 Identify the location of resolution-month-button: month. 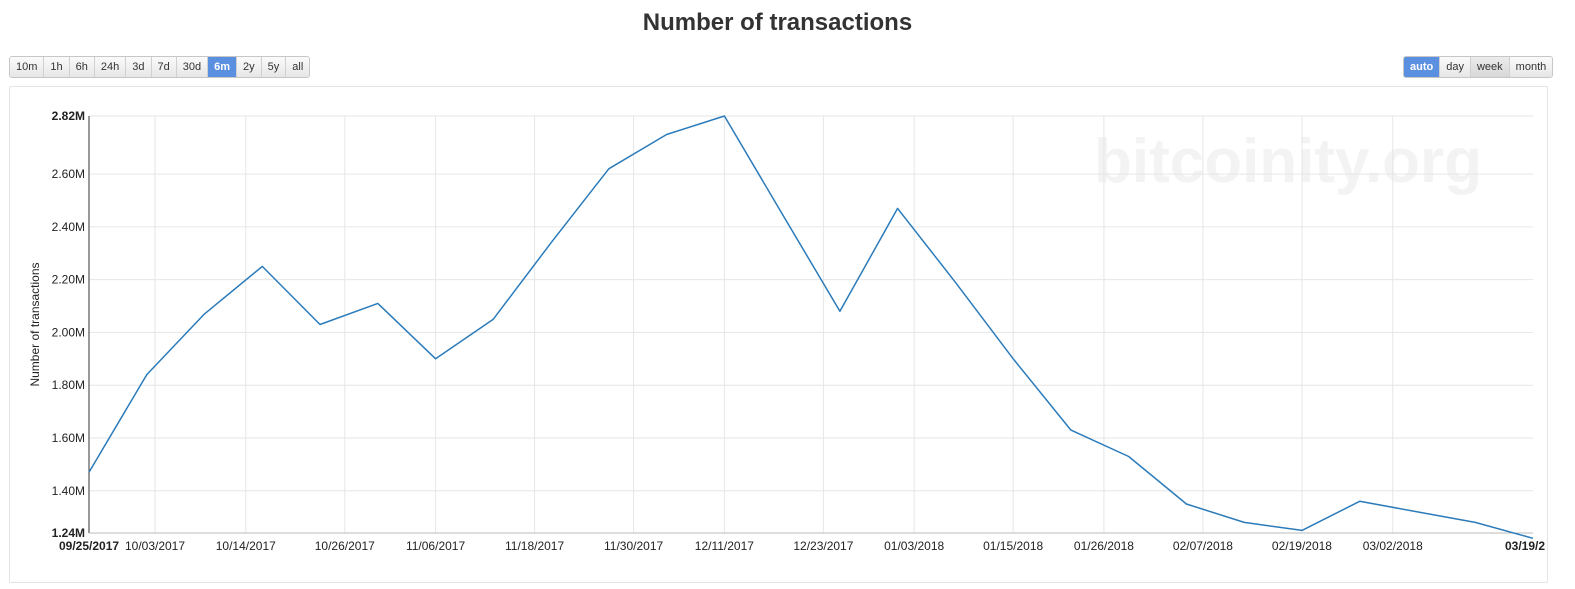
(1531, 67).